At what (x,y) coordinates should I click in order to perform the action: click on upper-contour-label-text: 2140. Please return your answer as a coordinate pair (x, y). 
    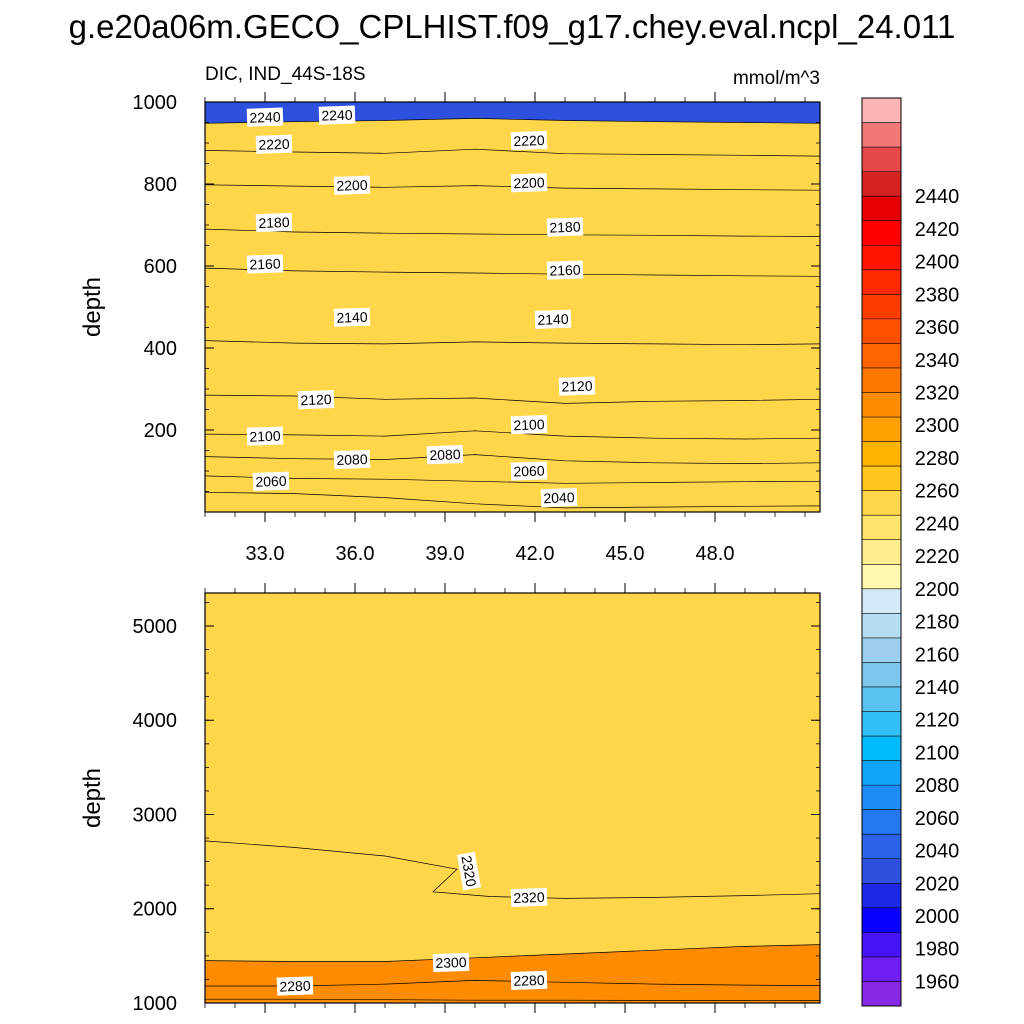
    Looking at the image, I should click on (553, 319).